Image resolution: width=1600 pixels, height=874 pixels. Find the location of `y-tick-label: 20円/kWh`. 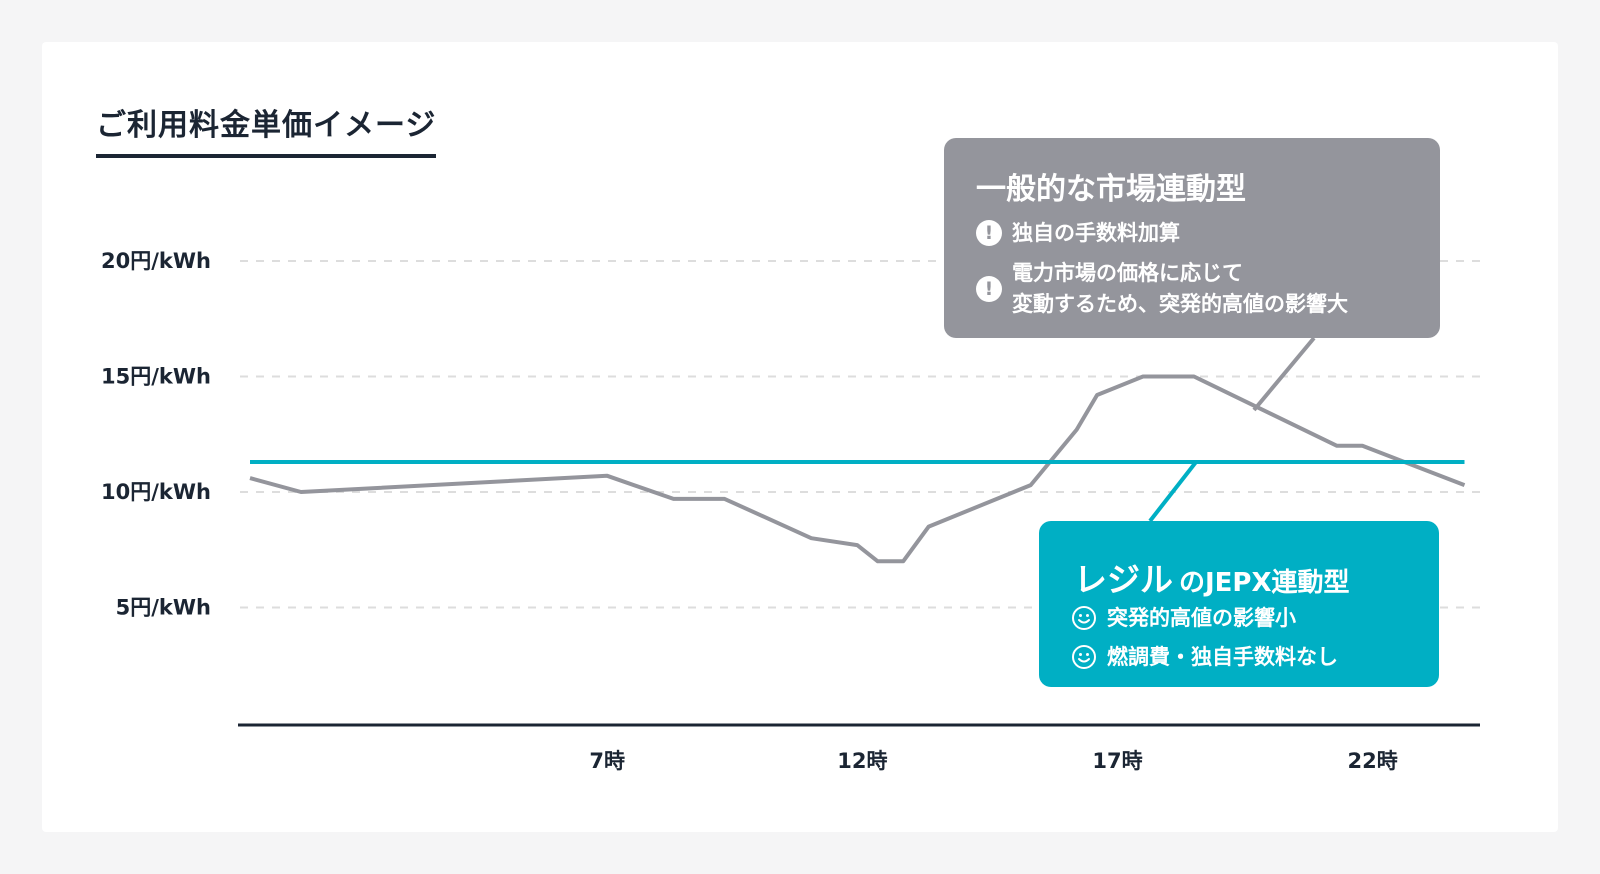

y-tick-label: 20円/kWh is located at coordinates (156, 261).